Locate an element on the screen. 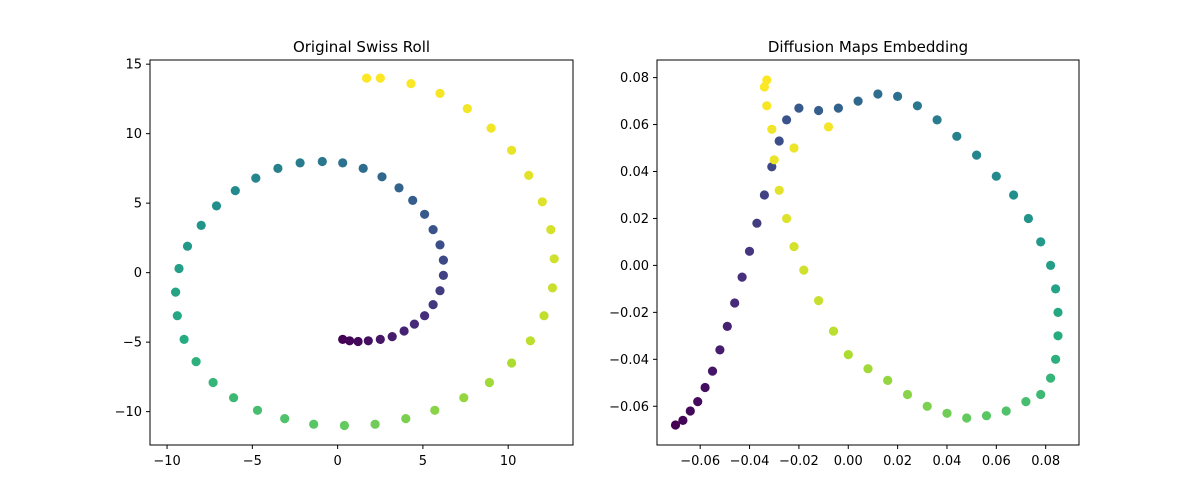 The height and width of the screenshot is (500, 1200). y-tick-label-1-7: 0.08 is located at coordinates (634, 78).